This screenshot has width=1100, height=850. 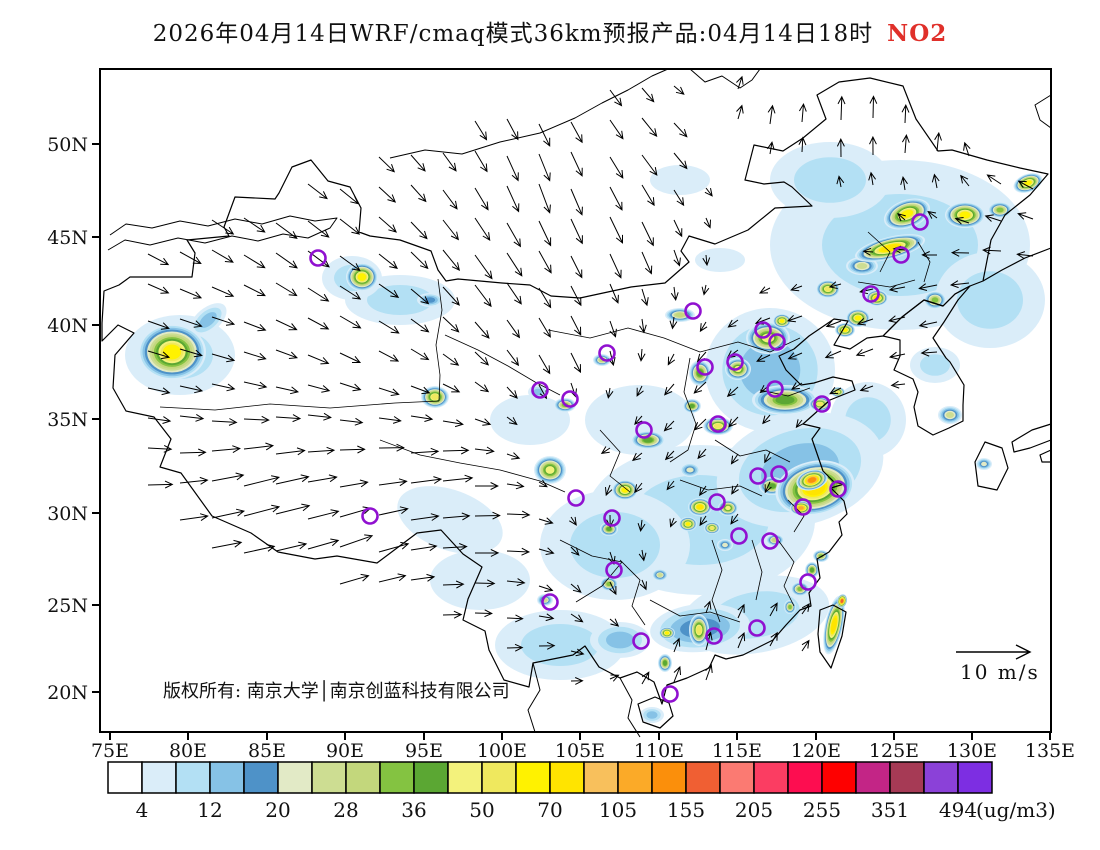 I want to click on amur-line, so click(x=725, y=78).